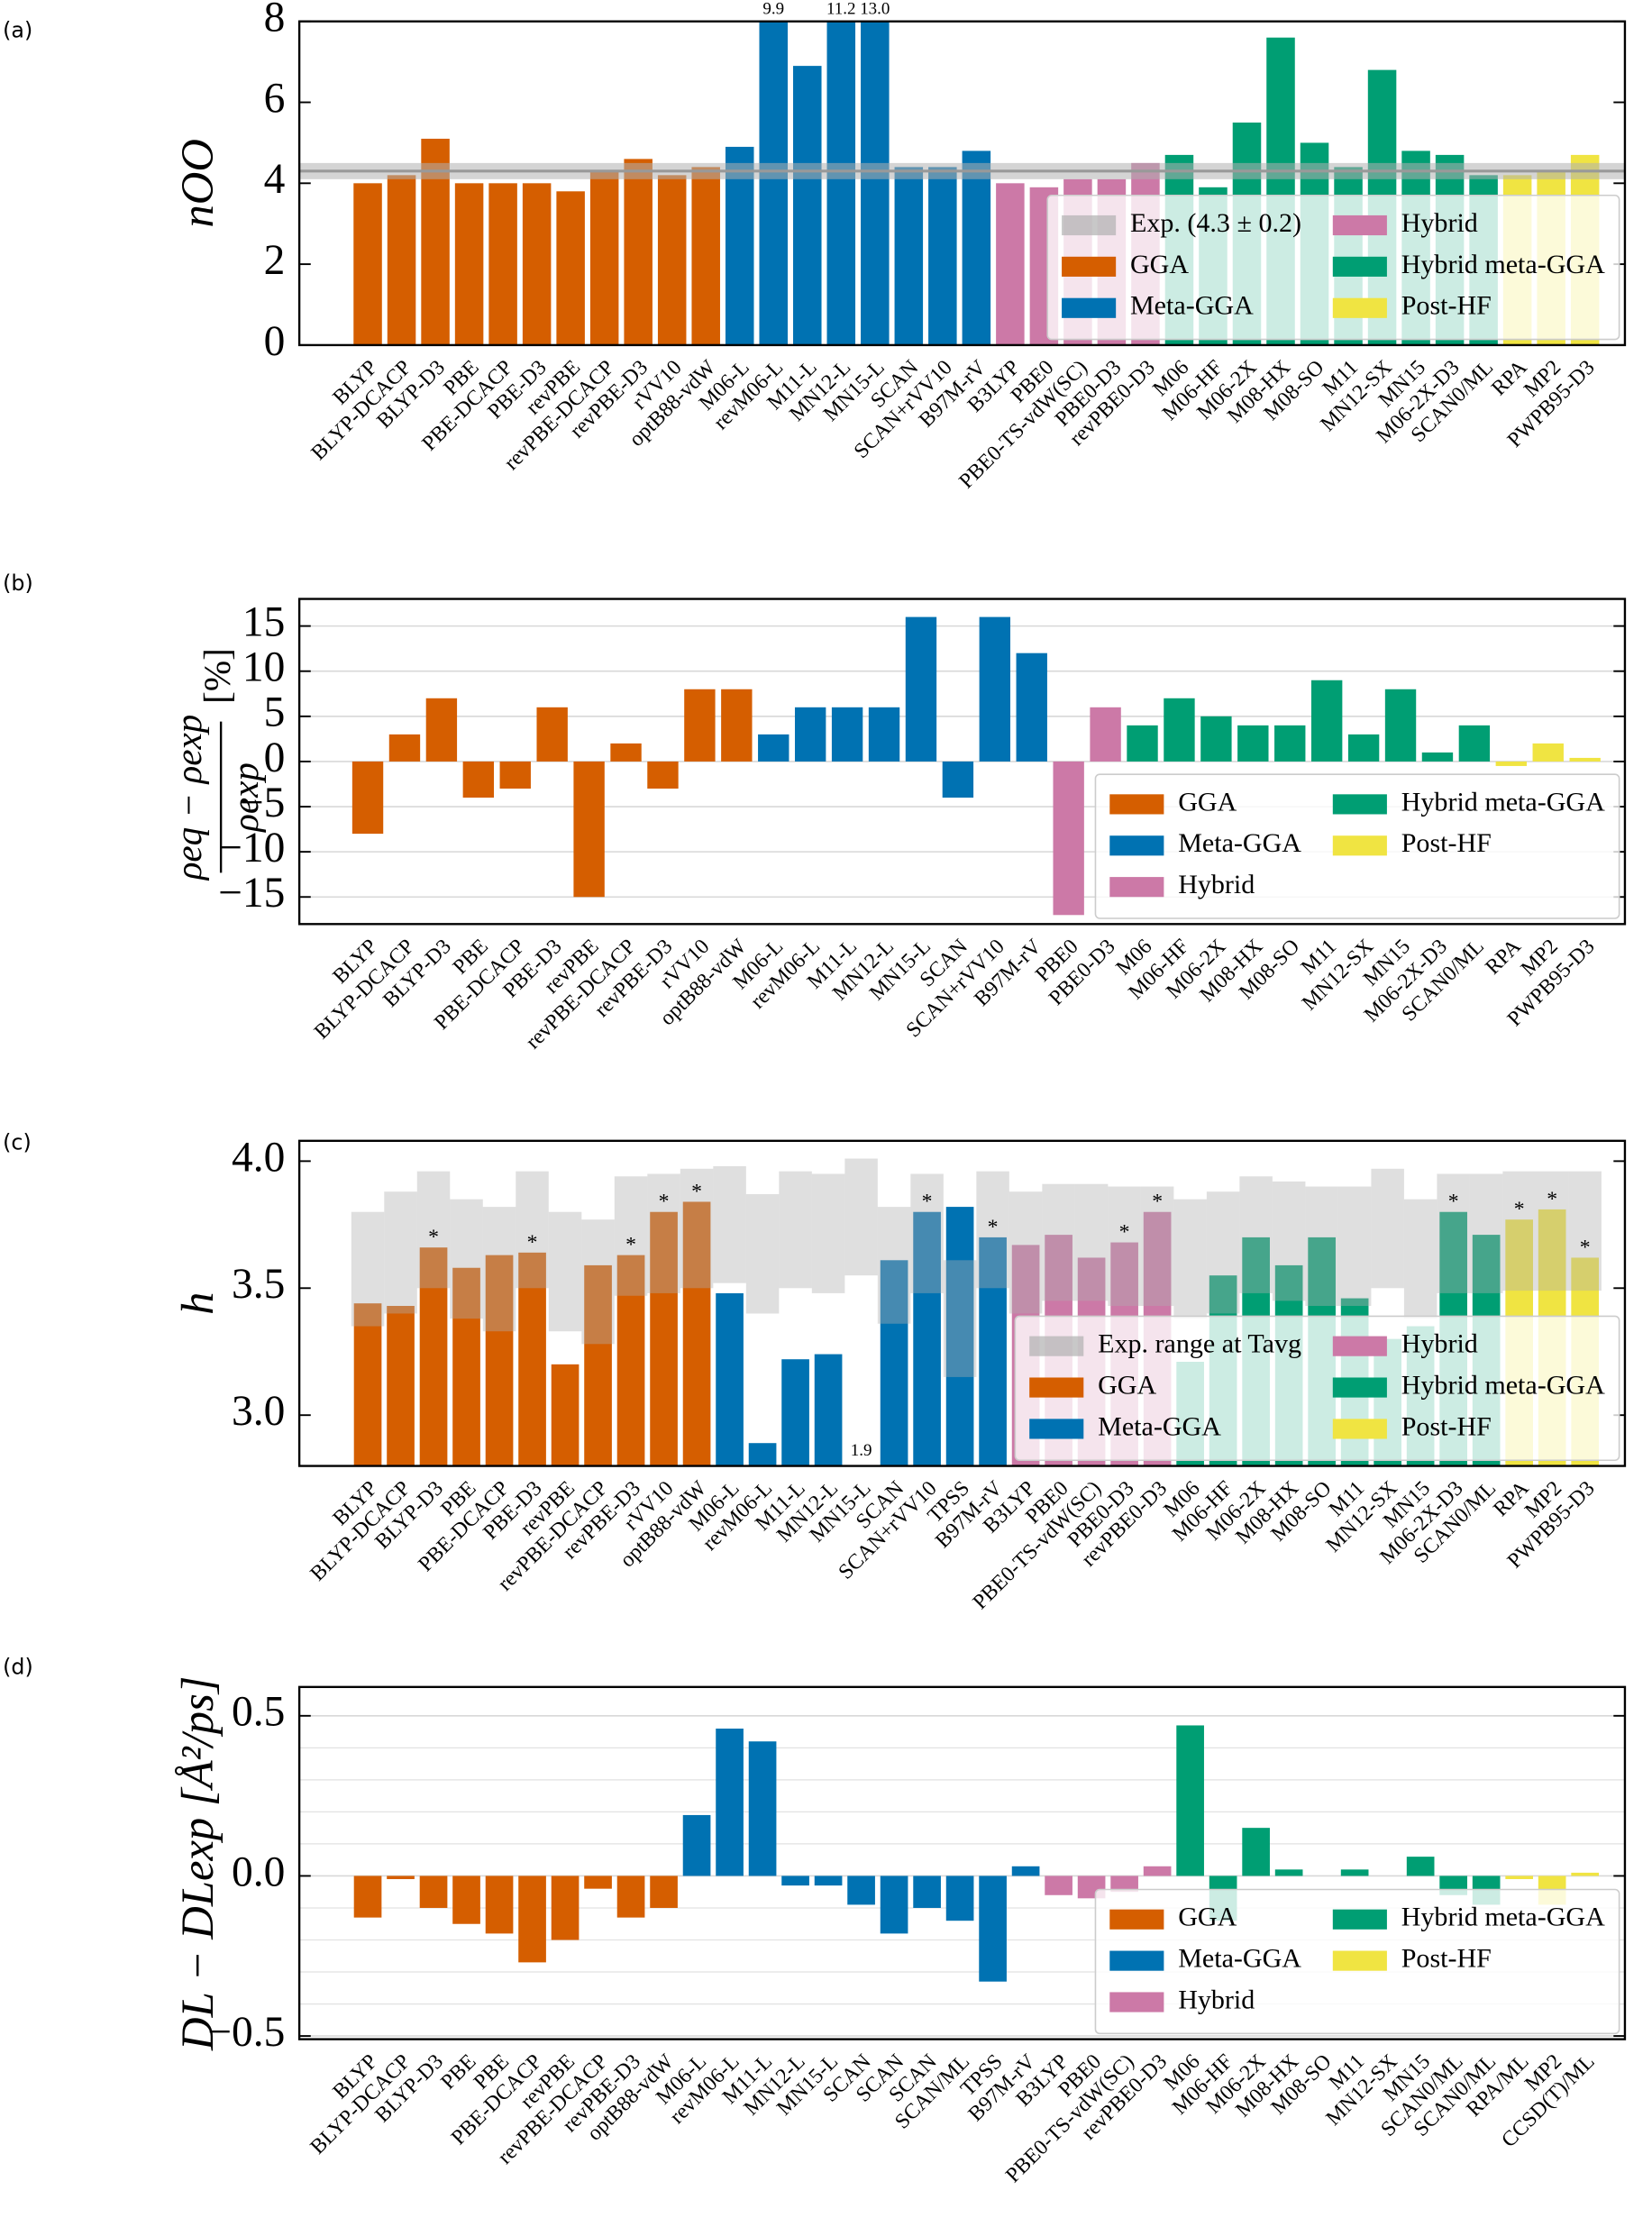 Image resolution: width=1652 pixels, height=2236 pixels. What do you see at coordinates (275, 179) in the screenshot?
I see `y-tick-label: 4` at bounding box center [275, 179].